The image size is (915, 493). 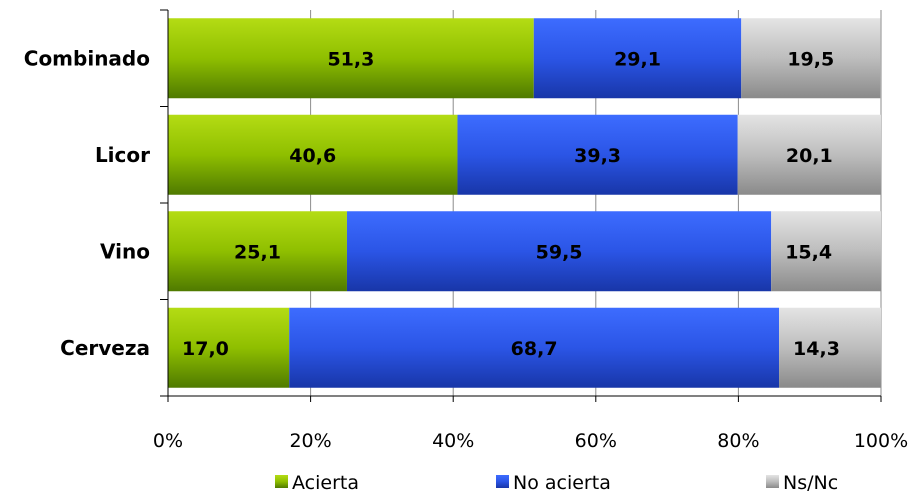 I want to click on bar-ns-nc-cerveza, so click(x=830, y=347).